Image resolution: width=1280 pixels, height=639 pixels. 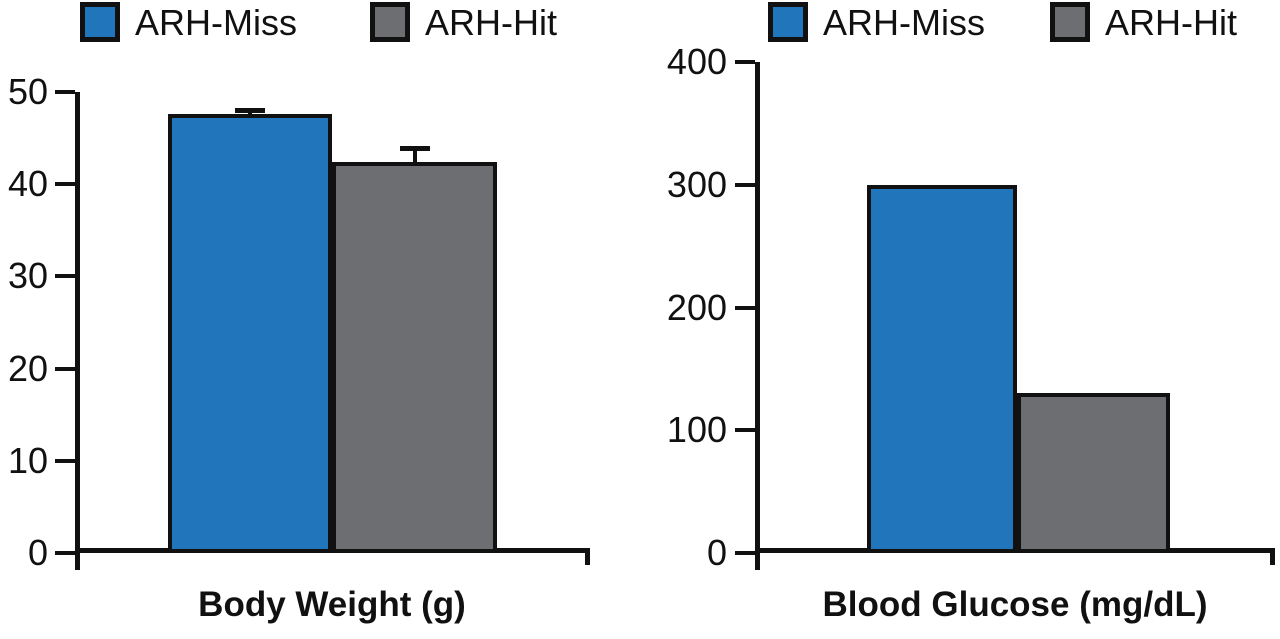 I want to click on y-tick-label: 100, so click(x=696, y=430).